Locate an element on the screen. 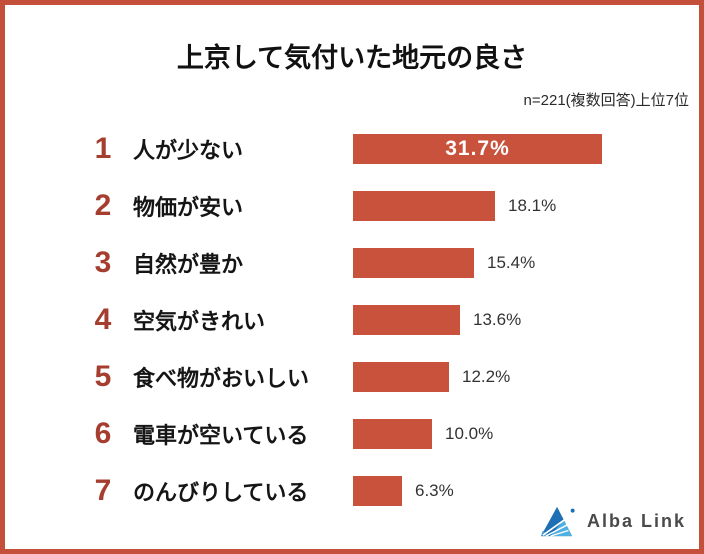 The image size is (704, 554). value-label: 13.6% is located at coordinates (497, 319).